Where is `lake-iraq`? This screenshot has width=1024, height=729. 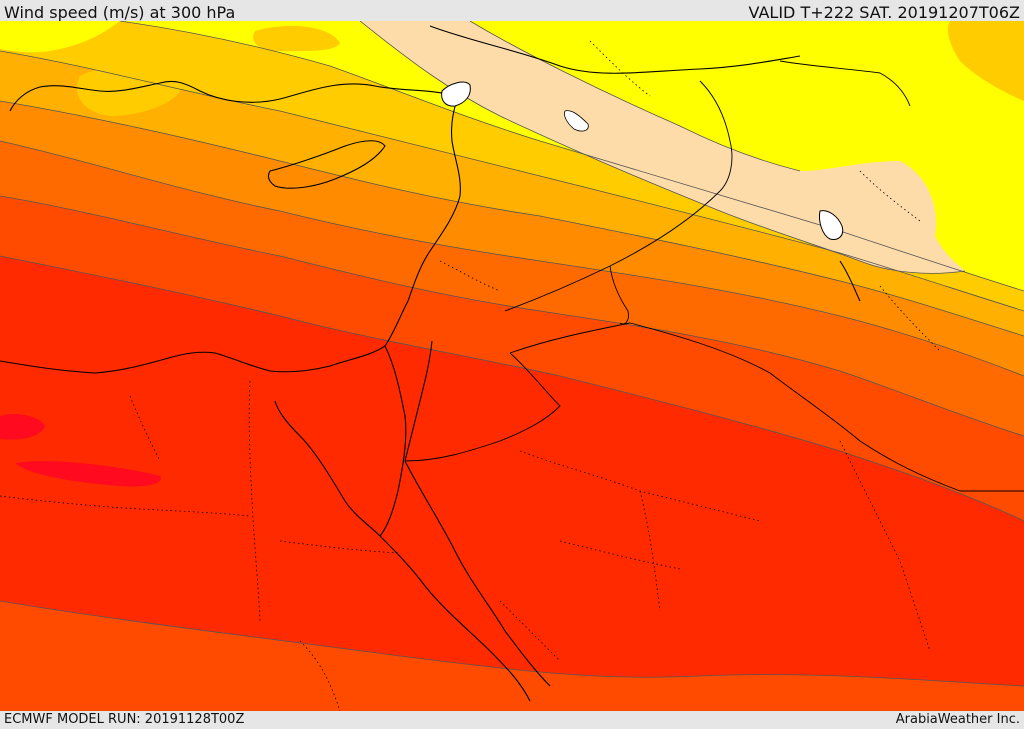
lake-iraq is located at coordinates (831, 225).